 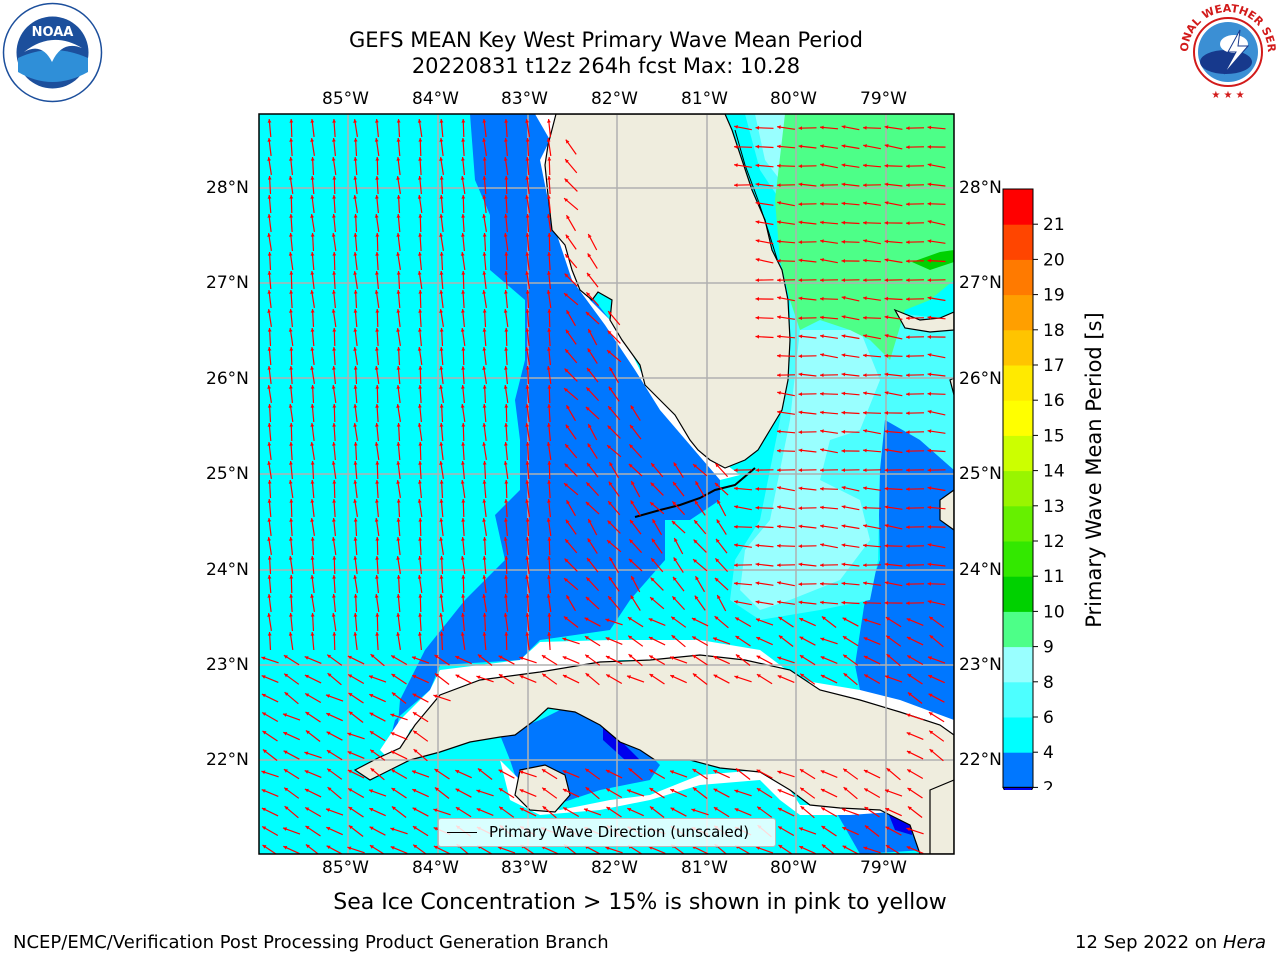 What do you see at coordinates (227, 188) in the screenshot?
I see `lat-tick-left: 28°N` at bounding box center [227, 188].